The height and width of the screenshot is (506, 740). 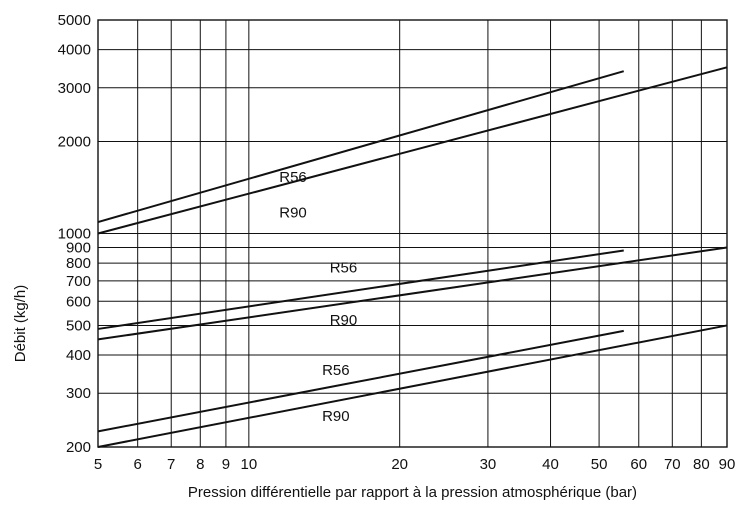 What do you see at coordinates (336, 416) in the screenshot?
I see `series-label-r90-lower: R90` at bounding box center [336, 416].